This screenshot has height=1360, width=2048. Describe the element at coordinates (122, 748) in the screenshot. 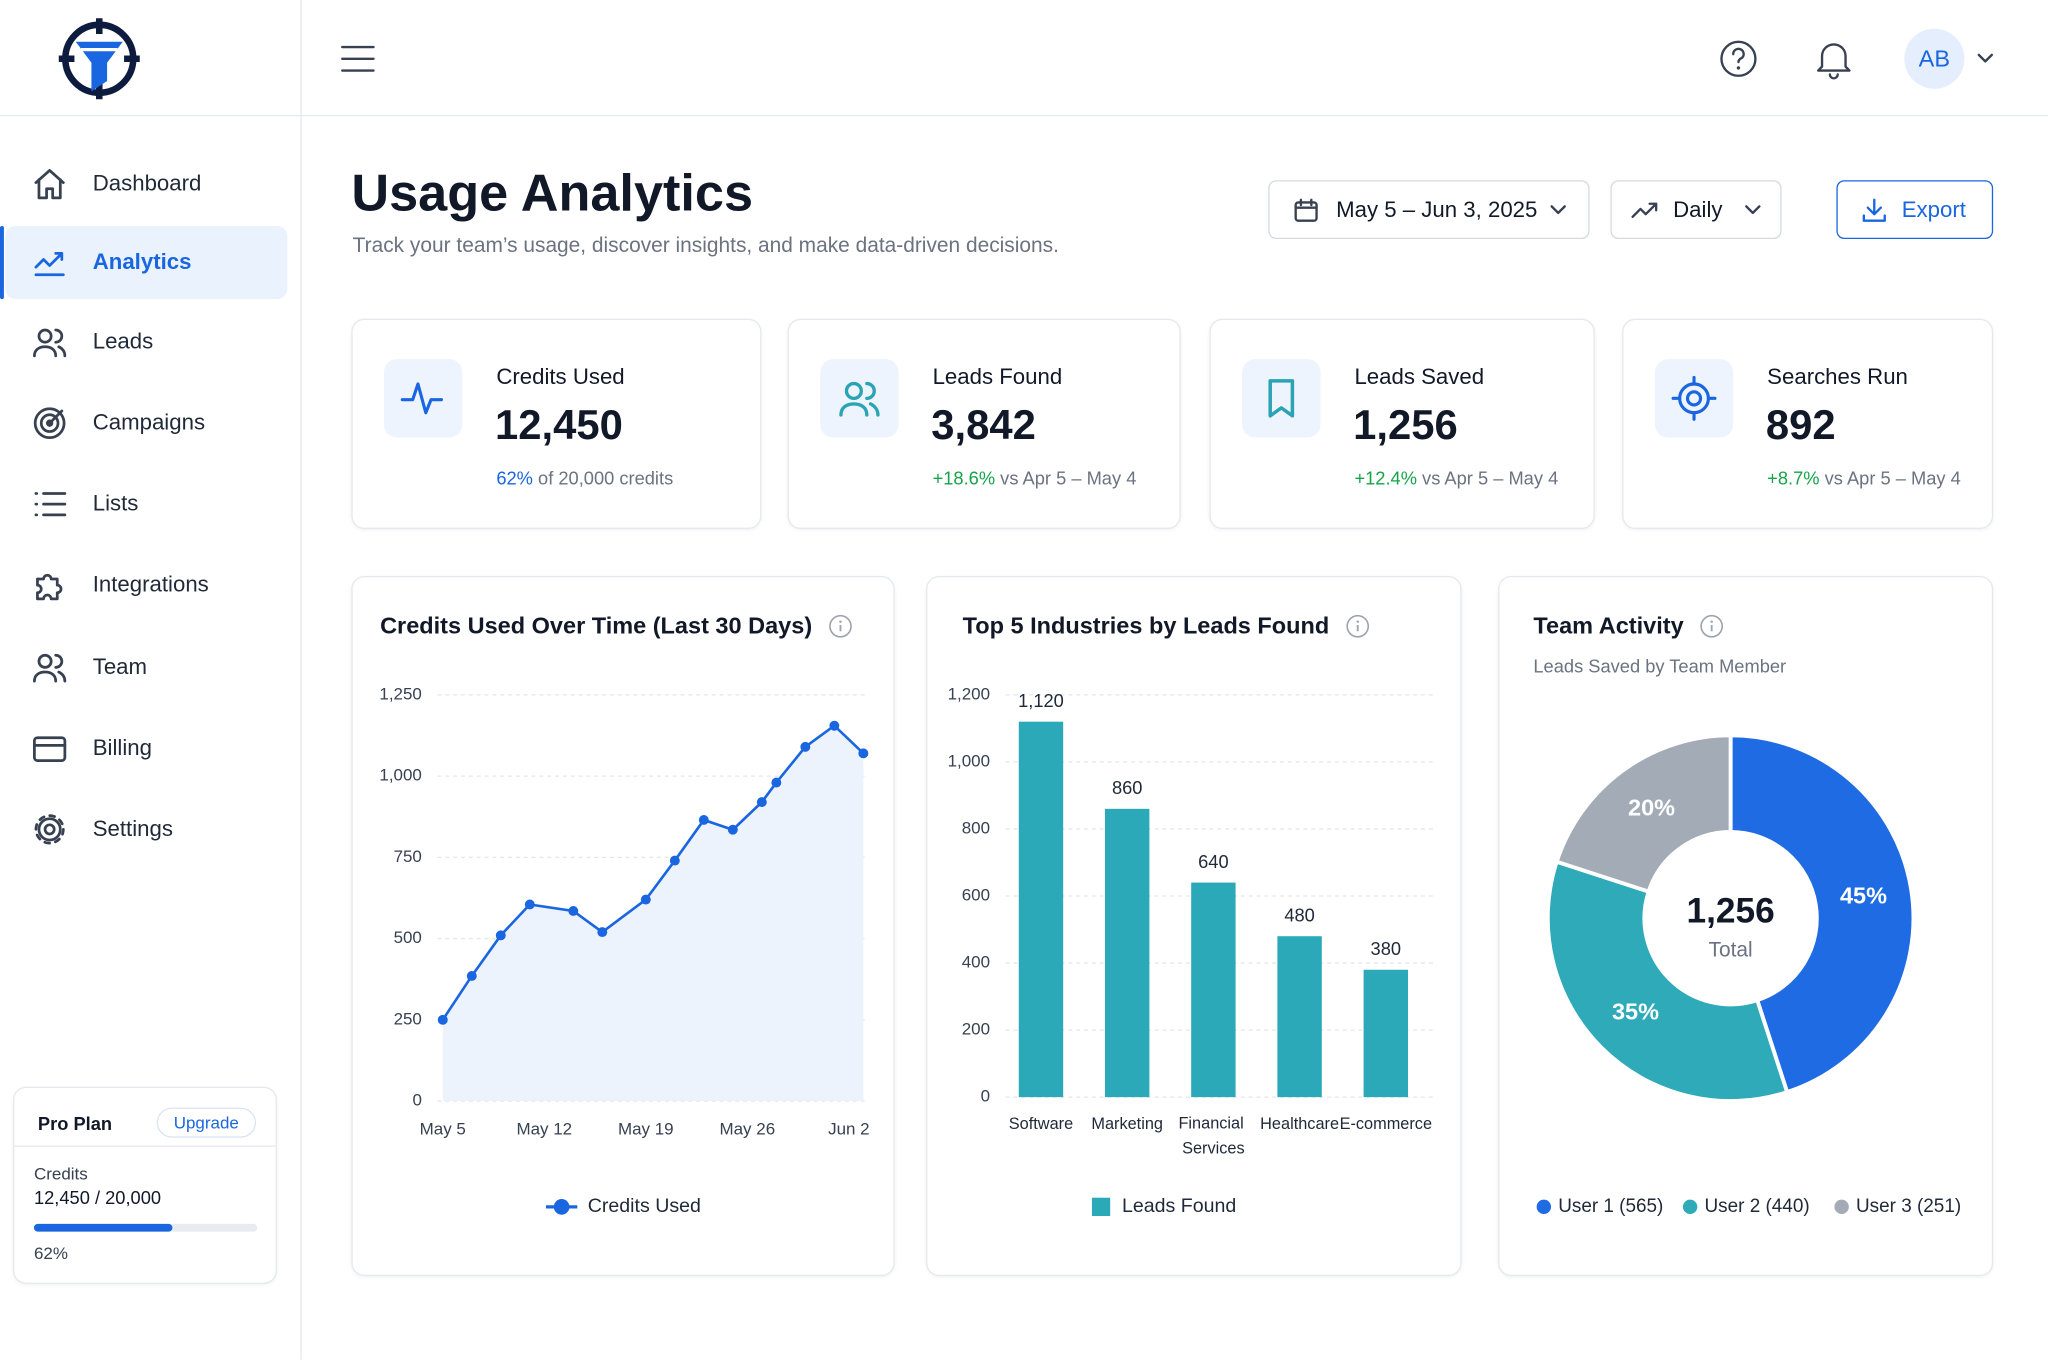

I see `nav-label: Billing` at that location.